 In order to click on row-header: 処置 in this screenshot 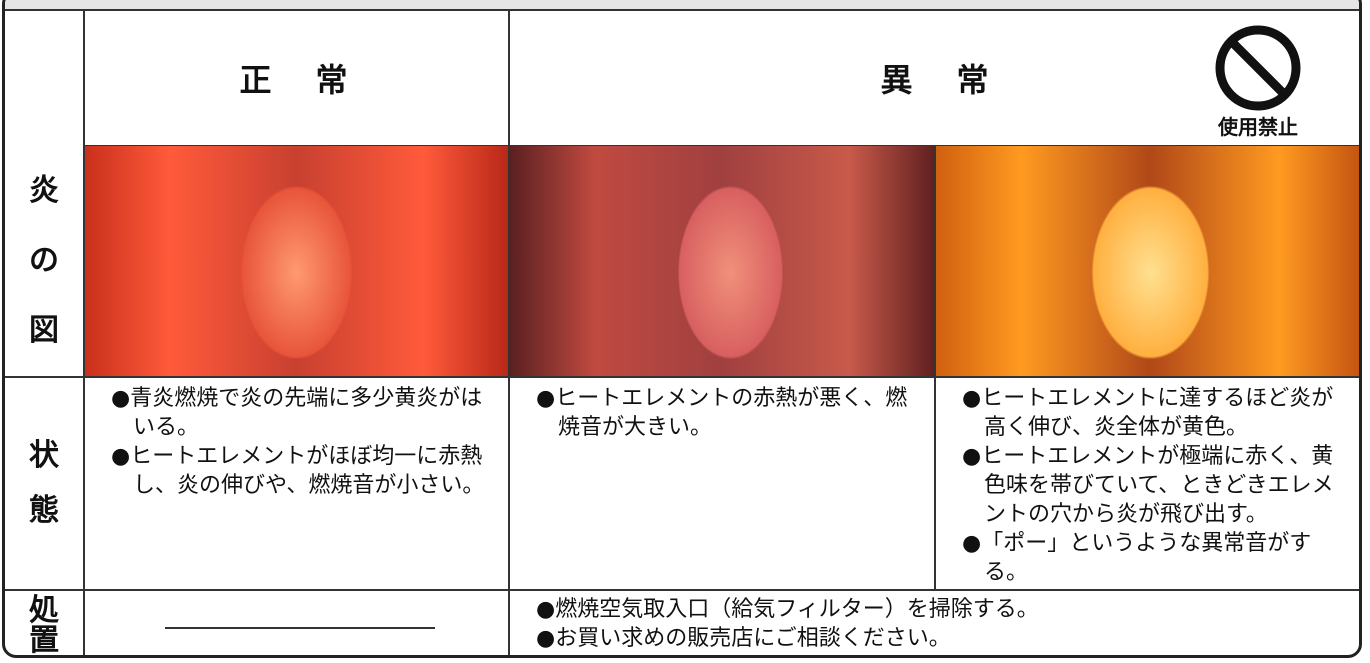, I will do `click(44, 624)`.